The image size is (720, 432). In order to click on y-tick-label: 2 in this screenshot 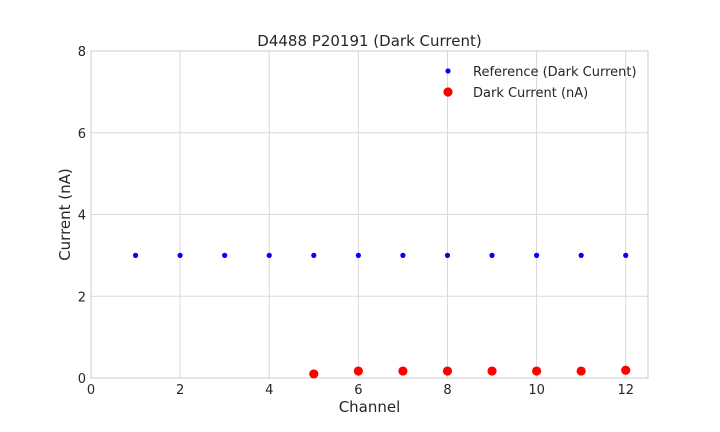, I will do `click(82, 297)`.